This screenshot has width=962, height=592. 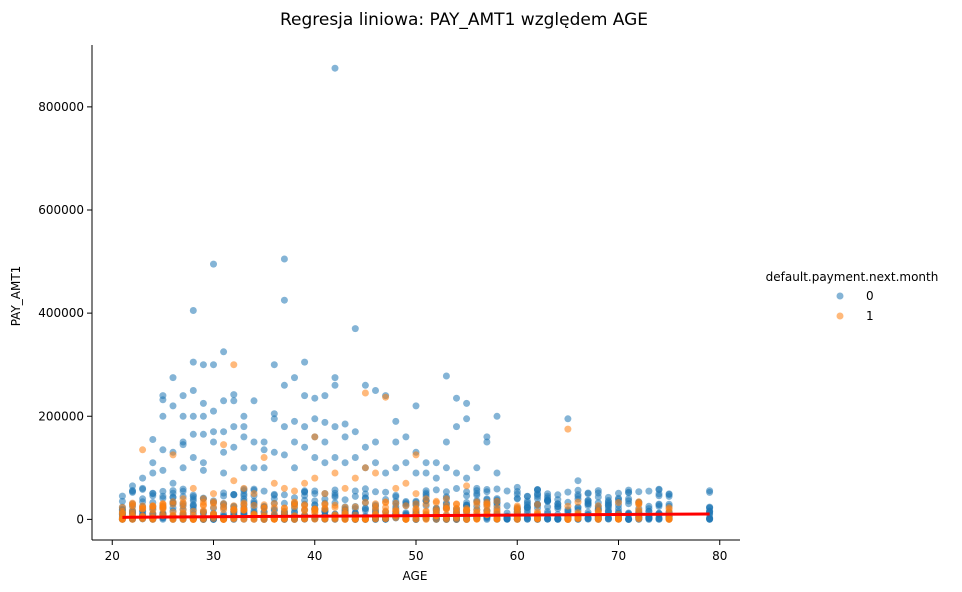 I want to click on x-tick-label: 20, so click(x=112, y=556).